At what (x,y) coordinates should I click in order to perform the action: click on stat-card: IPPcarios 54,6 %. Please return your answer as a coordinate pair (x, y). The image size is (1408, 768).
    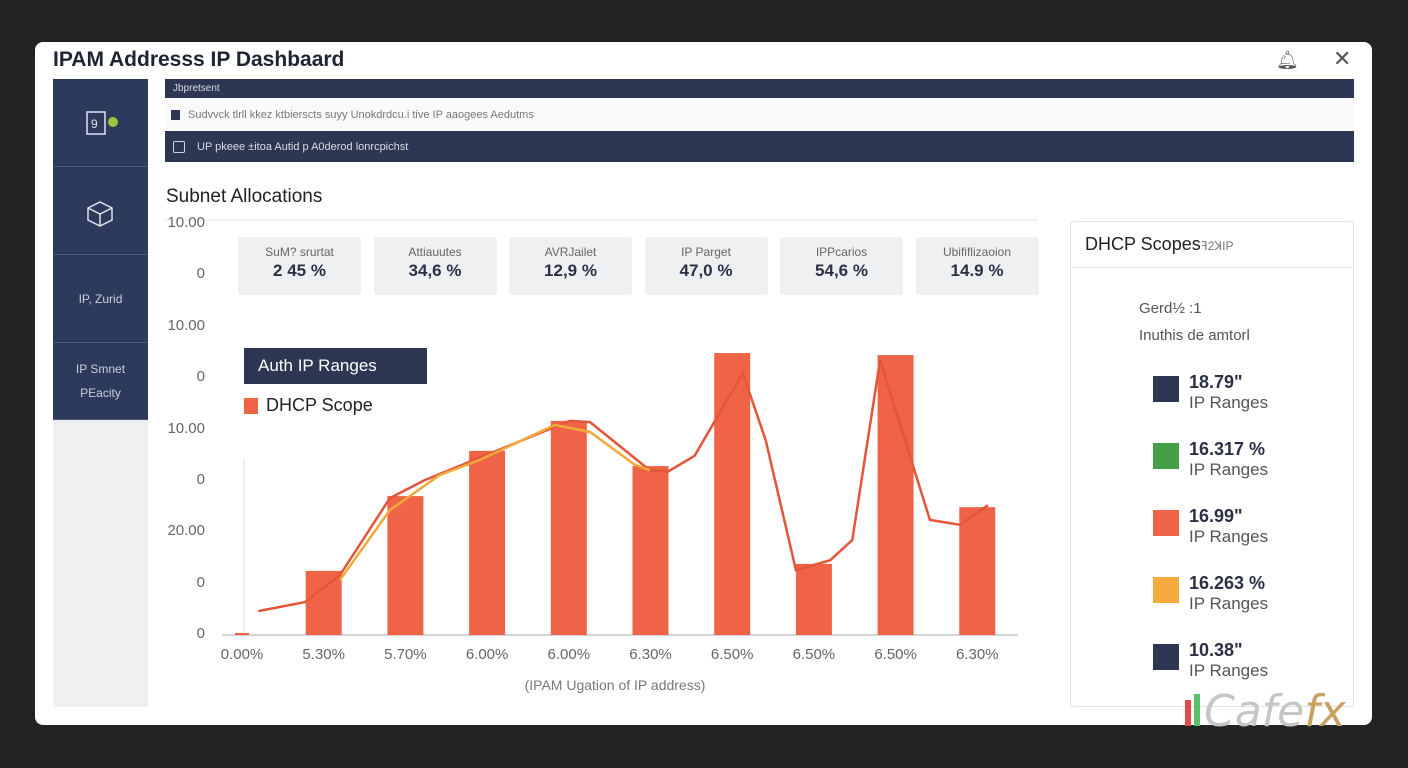
    Looking at the image, I should click on (841, 266).